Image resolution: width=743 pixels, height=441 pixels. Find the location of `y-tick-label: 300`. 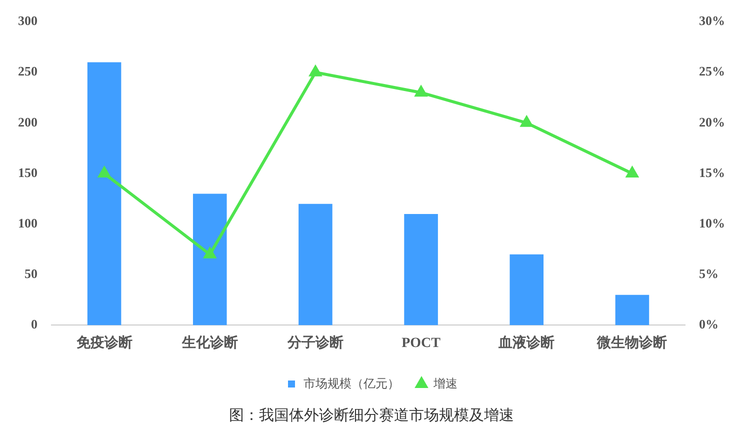

y-tick-label: 300 is located at coordinates (28, 20).